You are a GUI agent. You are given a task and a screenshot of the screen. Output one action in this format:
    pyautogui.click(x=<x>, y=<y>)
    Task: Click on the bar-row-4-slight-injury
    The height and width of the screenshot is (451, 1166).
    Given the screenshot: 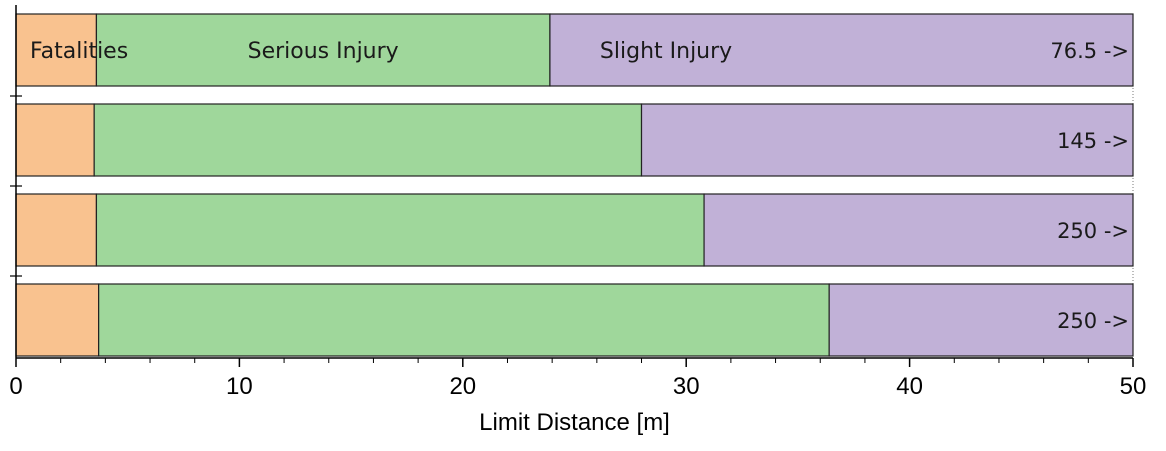 What is the action you would take?
    pyautogui.click(x=981, y=320)
    